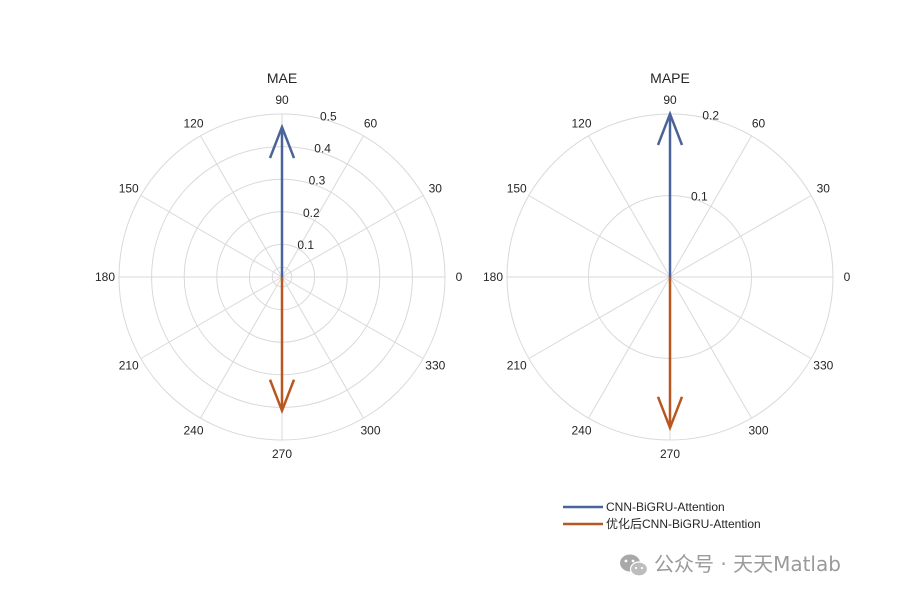 The width and height of the screenshot is (920, 600). I want to click on radial-tick-label: 0.5, so click(328, 116).